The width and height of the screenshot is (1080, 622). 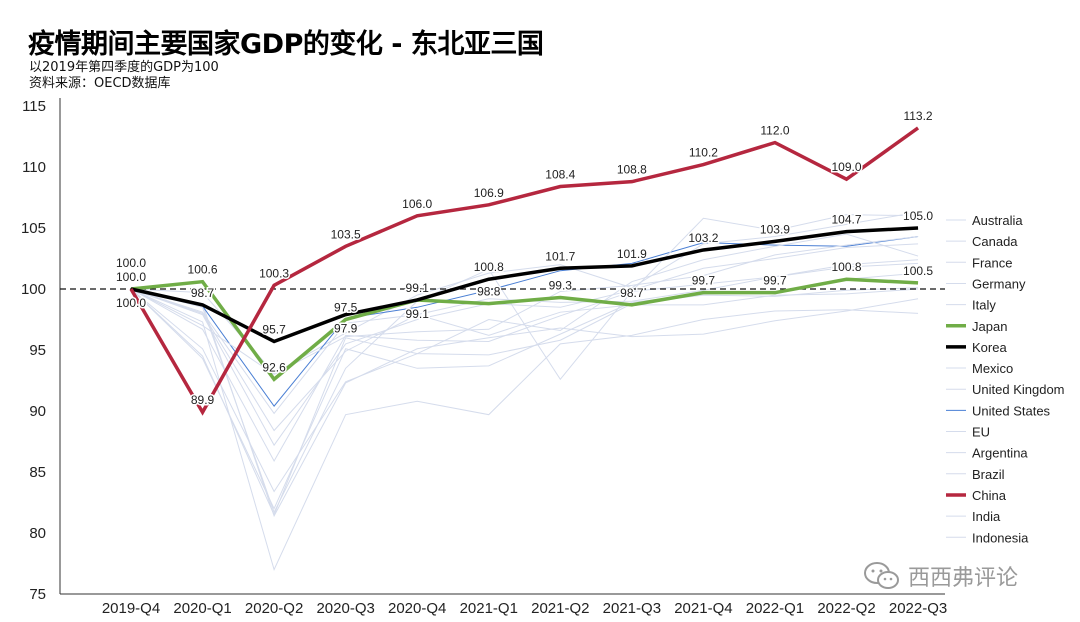 I want to click on x-tick-label: 2020-Q4, so click(x=417, y=608).